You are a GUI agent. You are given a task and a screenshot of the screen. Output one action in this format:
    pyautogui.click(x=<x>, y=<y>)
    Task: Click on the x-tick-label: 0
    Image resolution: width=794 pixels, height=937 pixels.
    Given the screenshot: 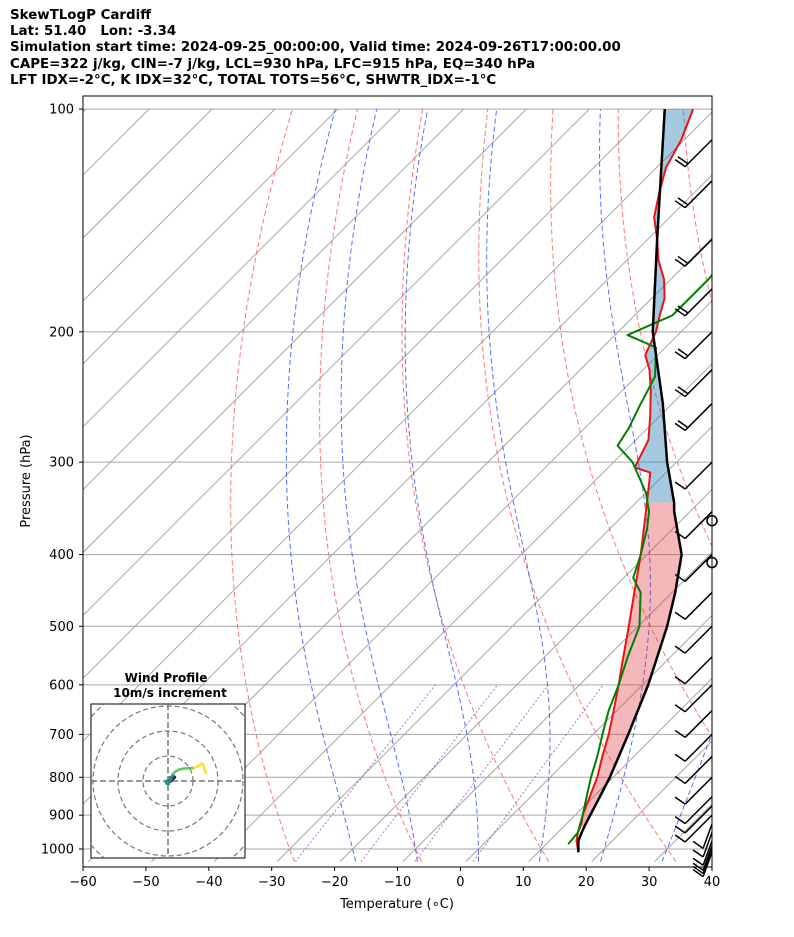 What is the action you would take?
    pyautogui.click(x=460, y=882)
    